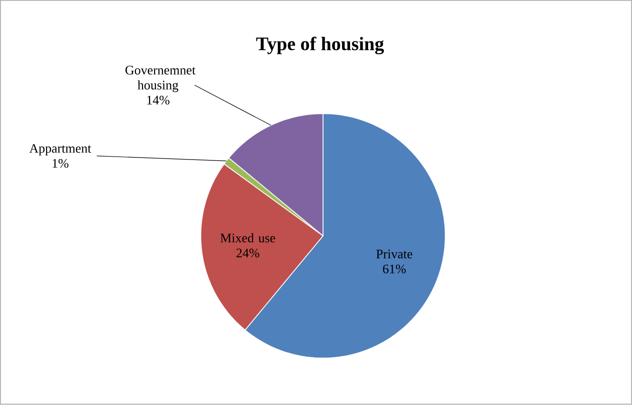 Image resolution: width=632 pixels, height=405 pixels. What do you see at coordinates (158, 100) in the screenshot?
I see `data-label: 14%` at bounding box center [158, 100].